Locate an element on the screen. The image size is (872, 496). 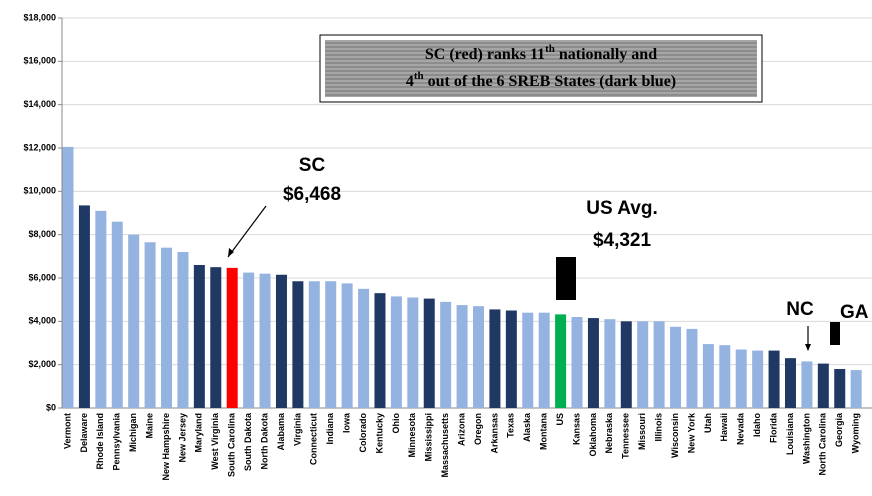
x-tick-label: Maine is located at coordinates (149, 426).